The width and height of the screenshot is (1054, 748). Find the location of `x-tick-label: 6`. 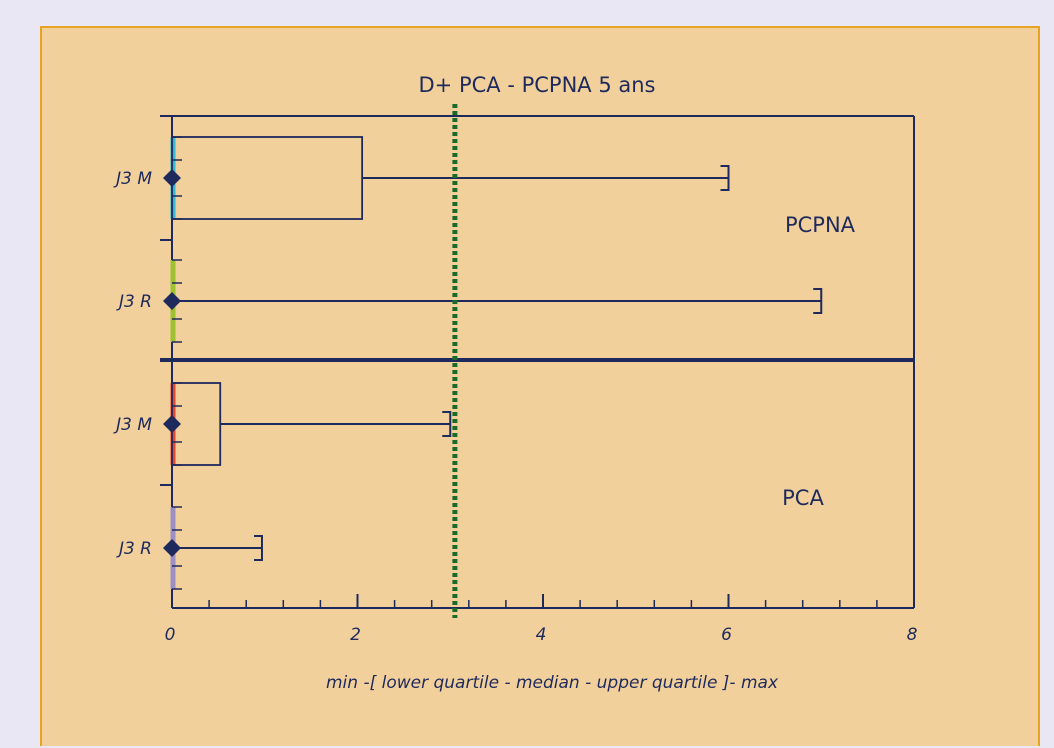

x-tick-label: 6 is located at coordinates (726, 635).